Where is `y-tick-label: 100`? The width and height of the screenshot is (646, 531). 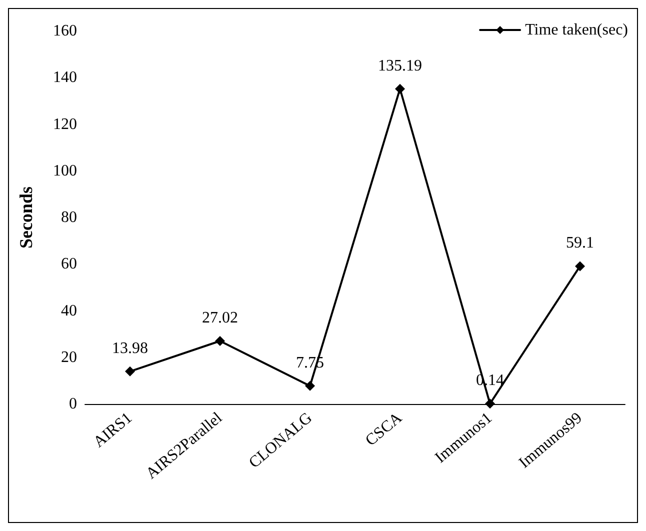 y-tick-label: 100 is located at coordinates (65, 171).